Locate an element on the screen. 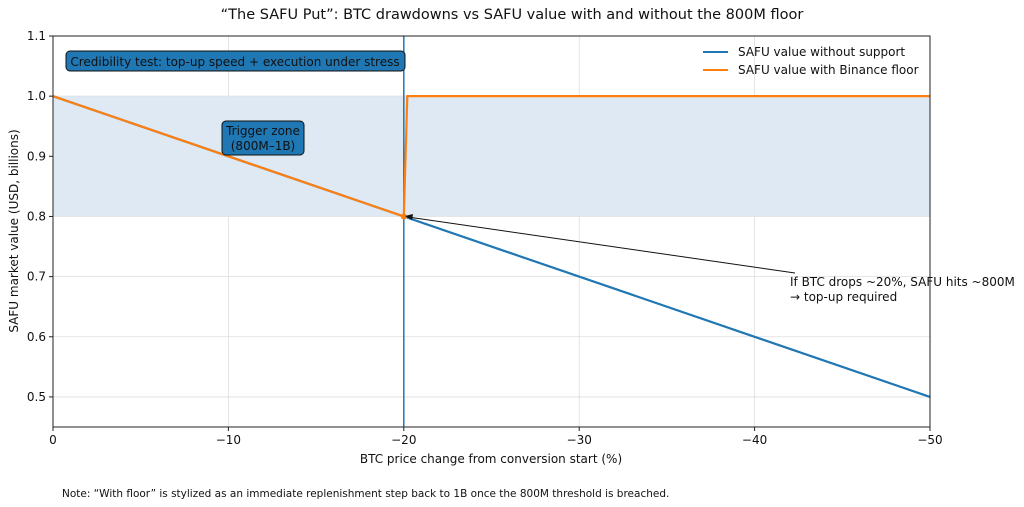 This screenshot has width=1024, height=507. y-tick-label: 0.6 is located at coordinates (36, 337).